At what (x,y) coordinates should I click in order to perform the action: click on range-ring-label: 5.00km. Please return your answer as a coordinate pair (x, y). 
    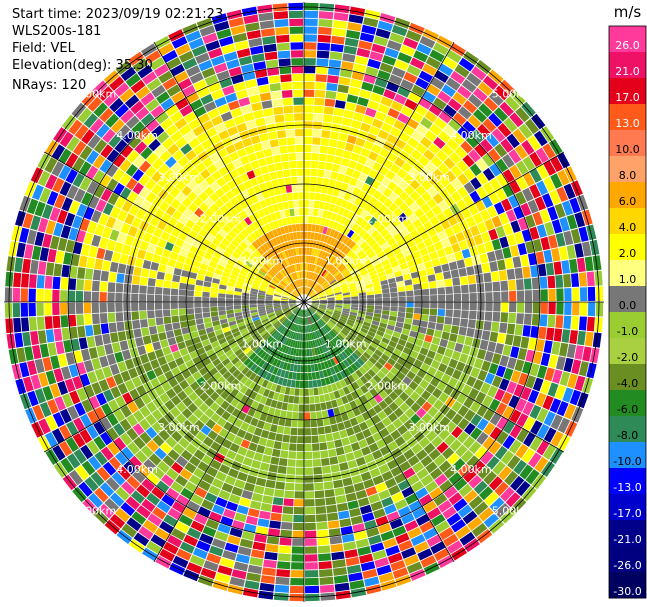
    Looking at the image, I should click on (96, 93).